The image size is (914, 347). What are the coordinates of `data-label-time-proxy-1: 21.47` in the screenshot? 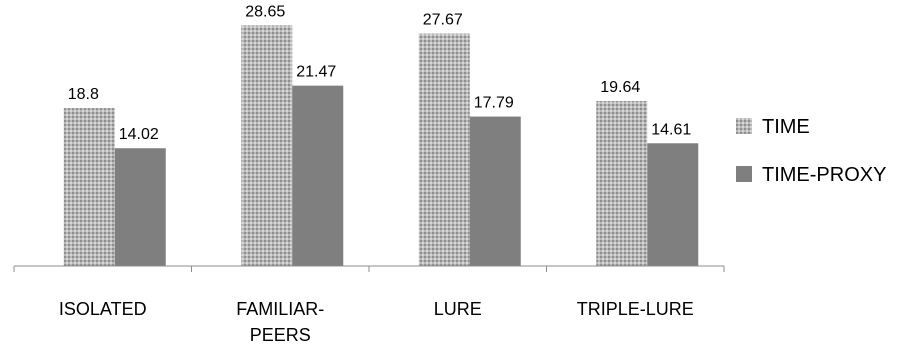 It's located at (316, 72).